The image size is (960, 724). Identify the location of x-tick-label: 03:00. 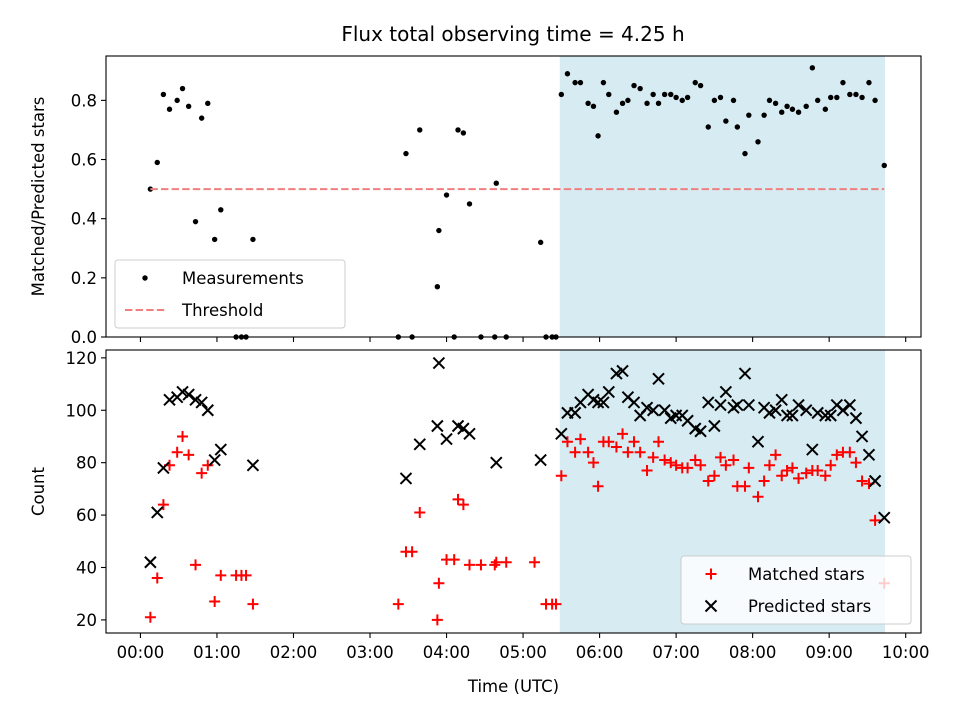
(370, 652).